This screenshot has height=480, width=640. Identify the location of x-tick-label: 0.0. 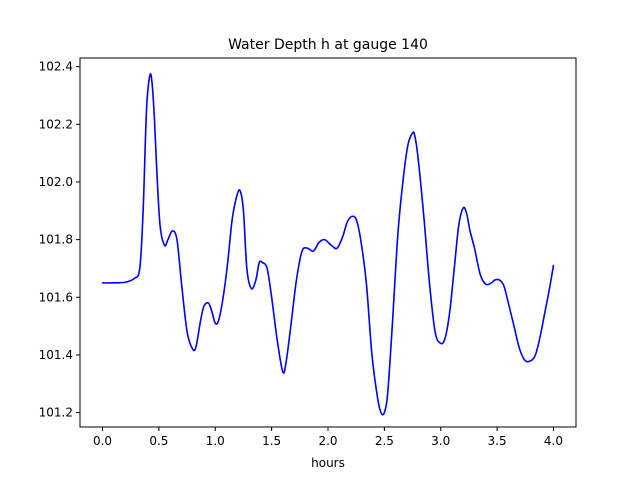
(102, 441).